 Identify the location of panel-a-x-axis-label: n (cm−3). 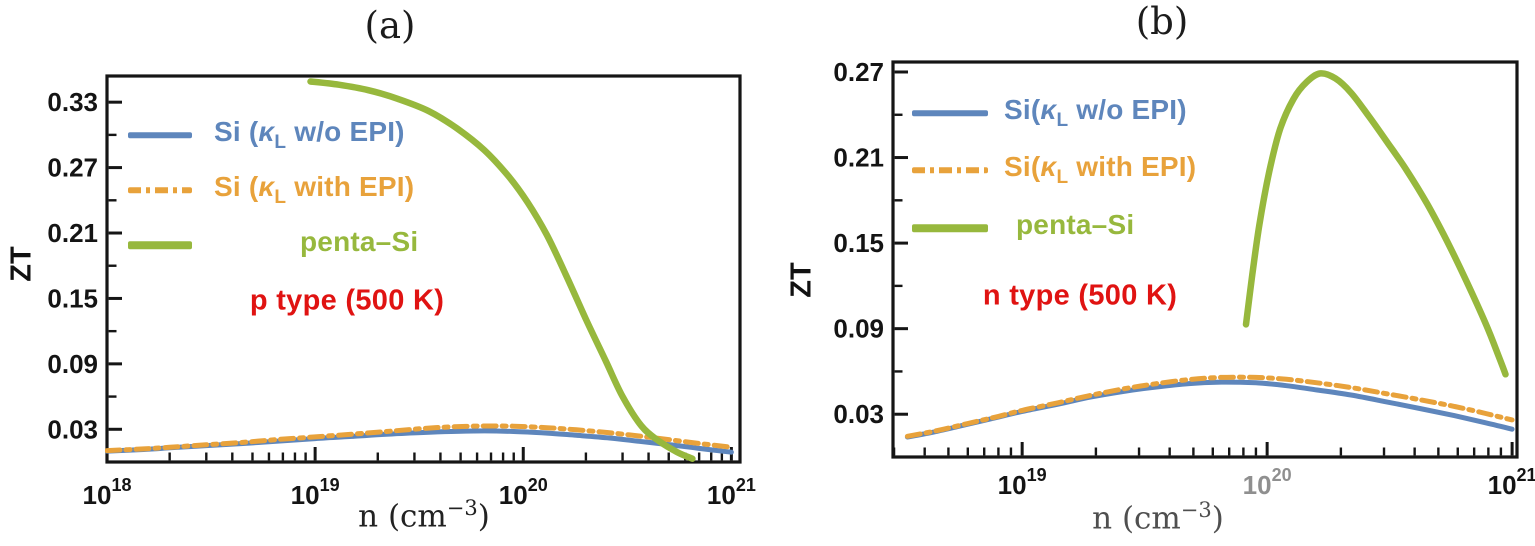
(424, 515).